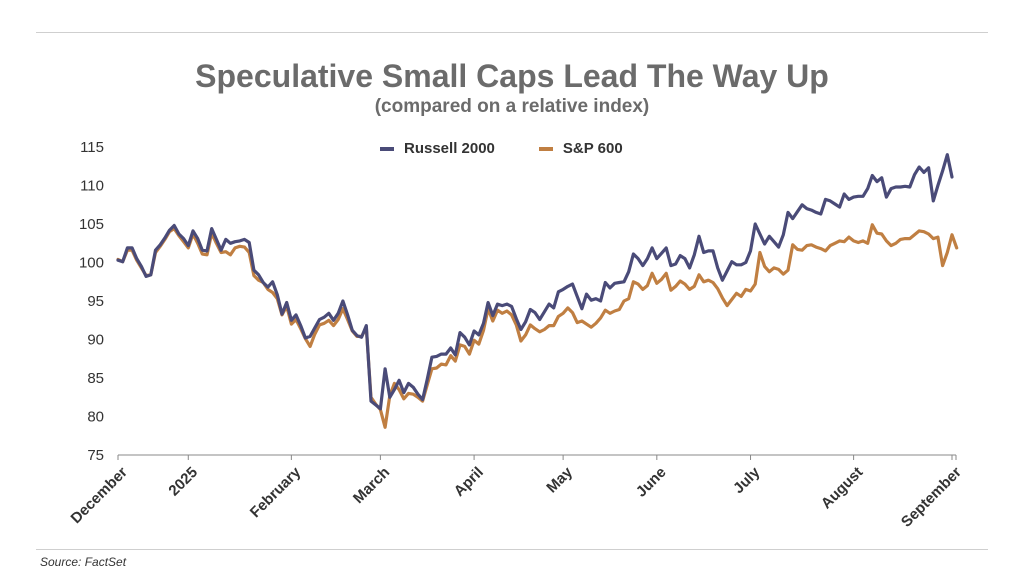  What do you see at coordinates (747, 480) in the screenshot?
I see `x-tick-label-july: July` at bounding box center [747, 480].